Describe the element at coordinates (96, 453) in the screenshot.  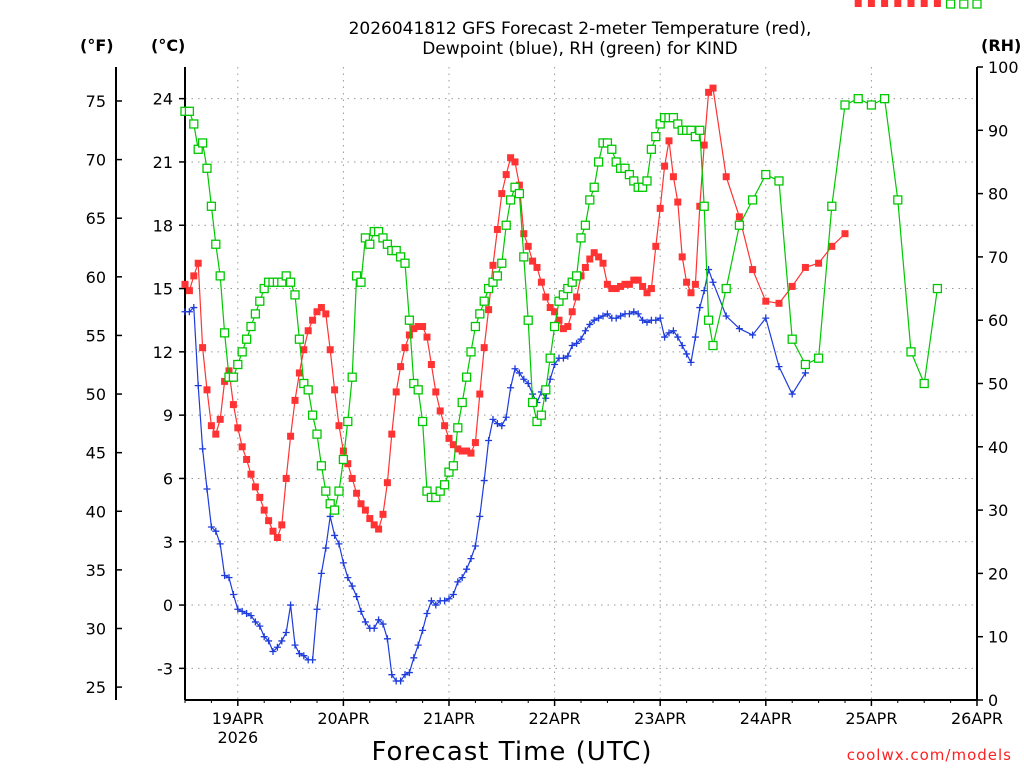
I see `fahrenheit-tick-label: 45` at that location.